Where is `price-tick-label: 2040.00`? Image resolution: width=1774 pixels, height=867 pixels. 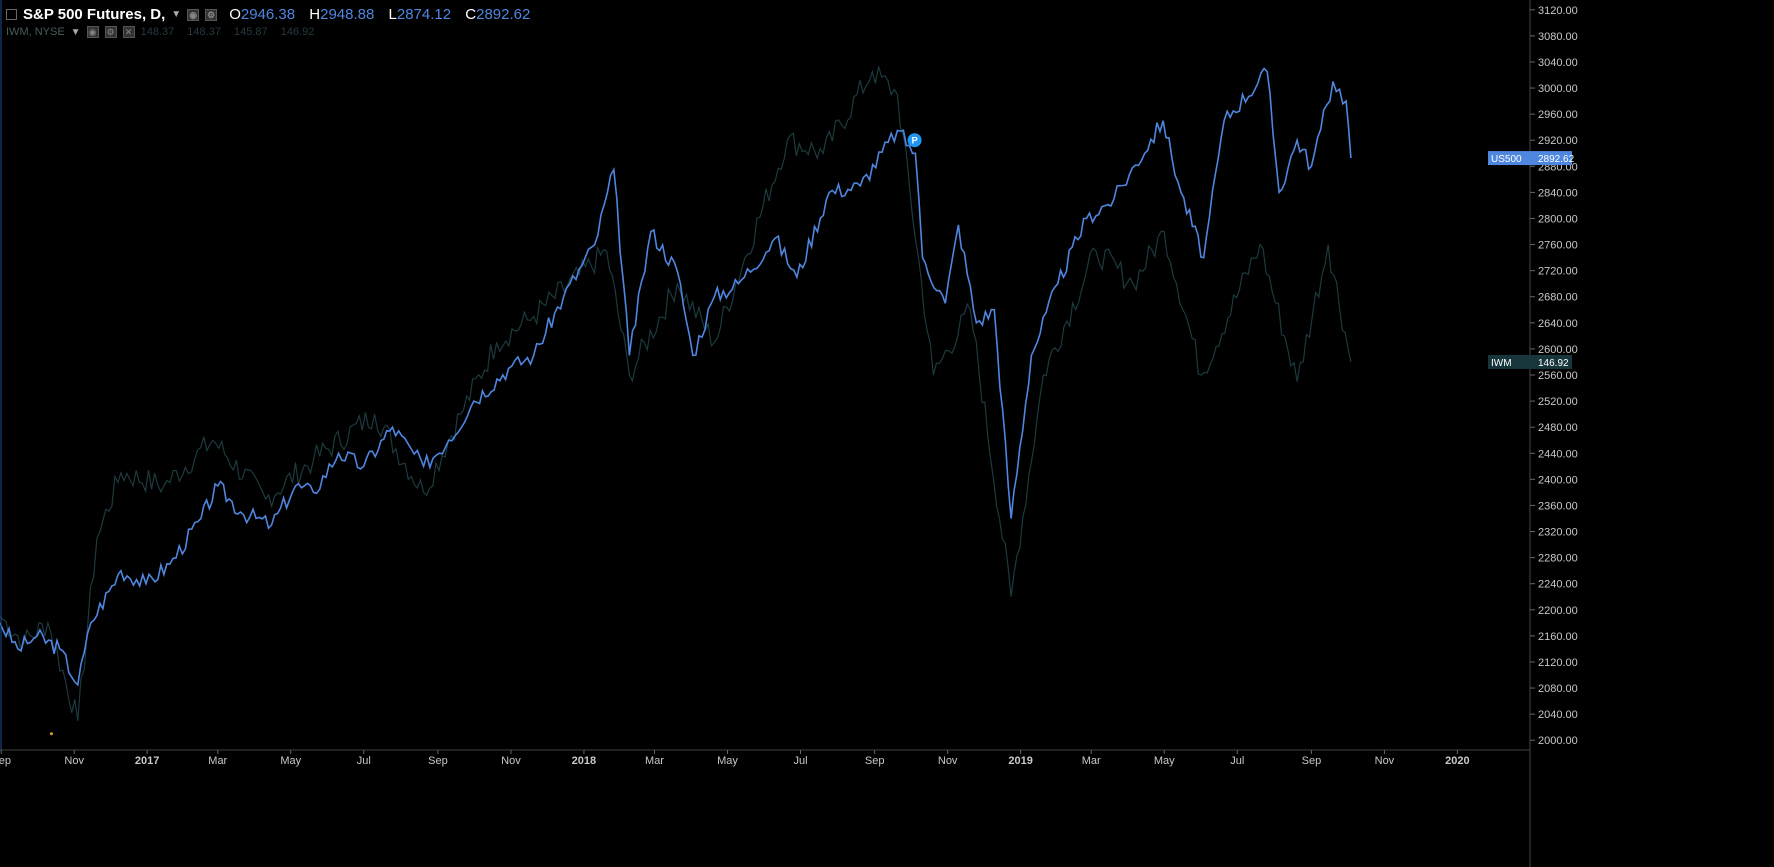 price-tick-label: 2040.00 is located at coordinates (1558, 715).